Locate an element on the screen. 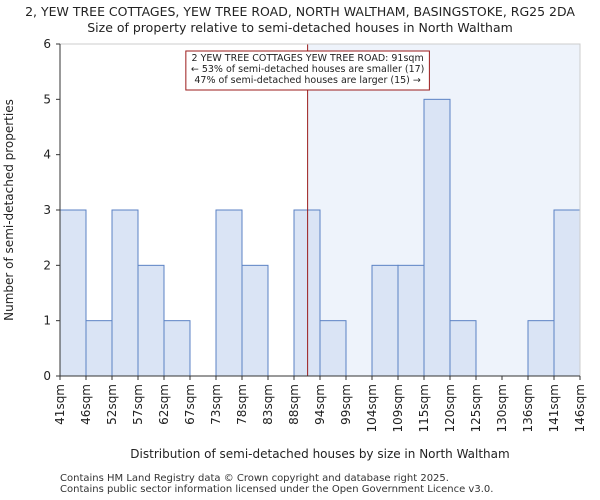  x-tick-label: 88sqm is located at coordinates (294, 404).